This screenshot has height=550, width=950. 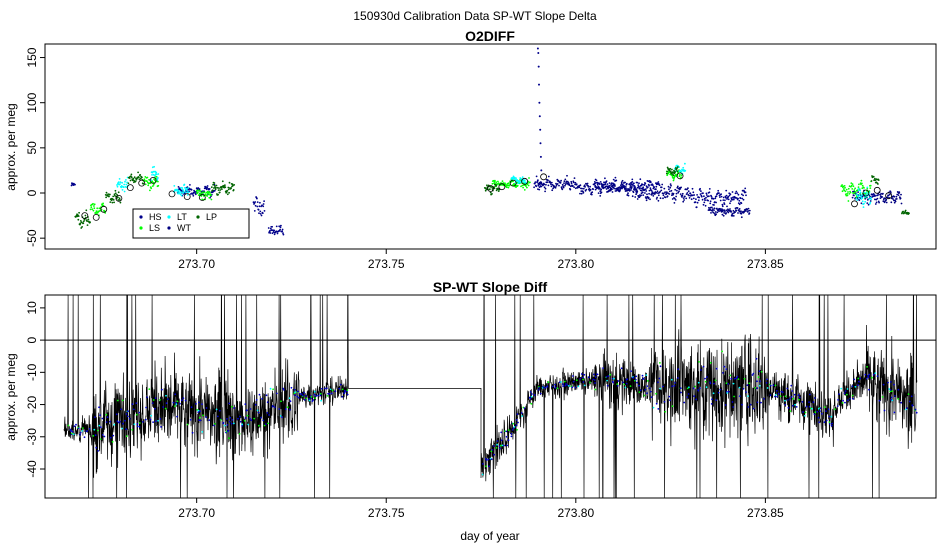 What do you see at coordinates (11, 146) in the screenshot?
I see `o2diff-ylabel: approx. per meg` at bounding box center [11, 146].